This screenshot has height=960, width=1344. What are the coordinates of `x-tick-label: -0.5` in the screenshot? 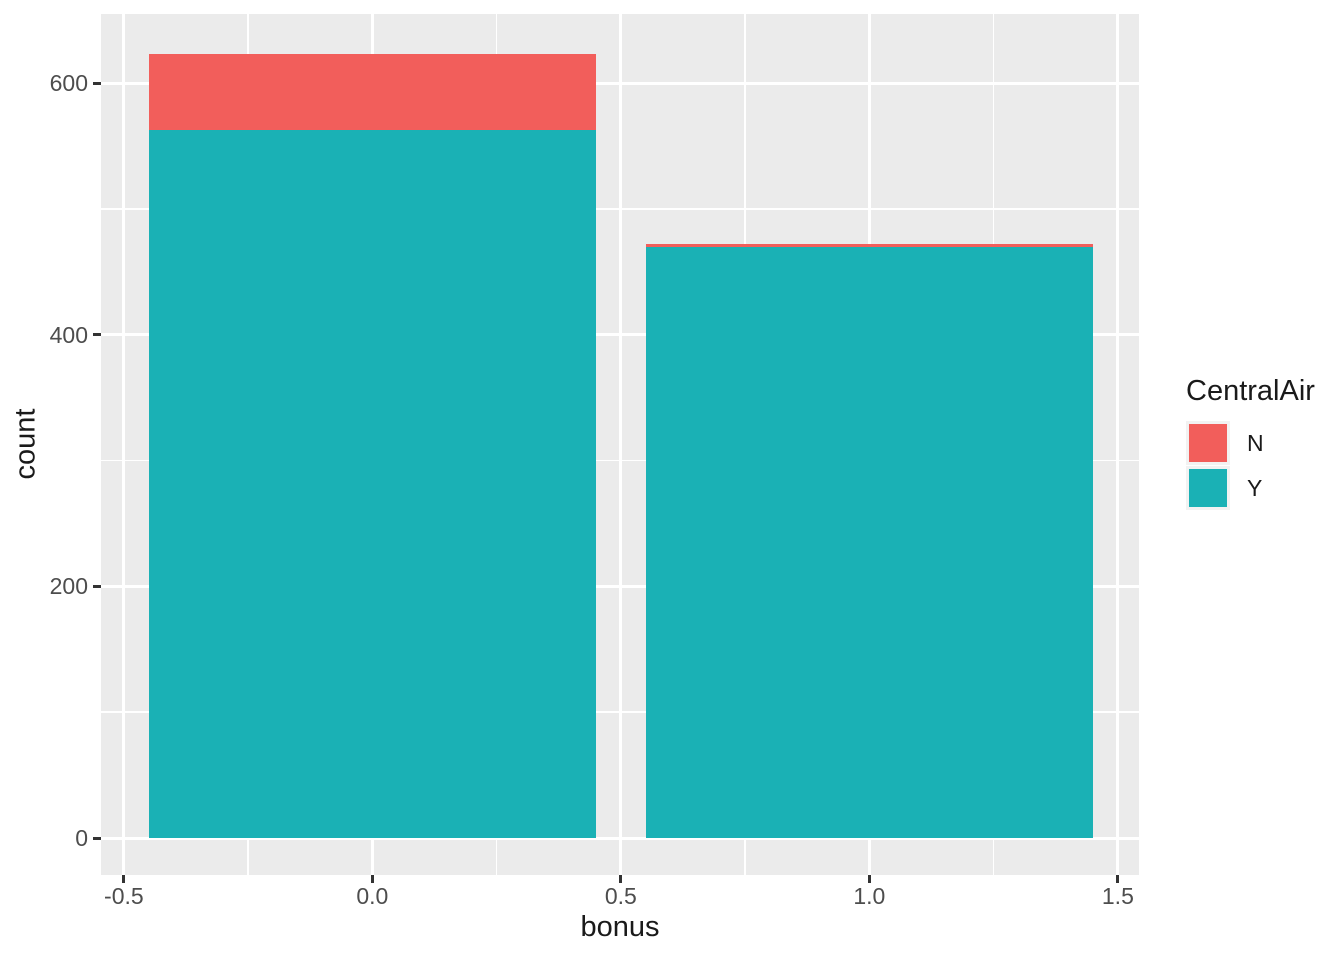 It's located at (124, 896).